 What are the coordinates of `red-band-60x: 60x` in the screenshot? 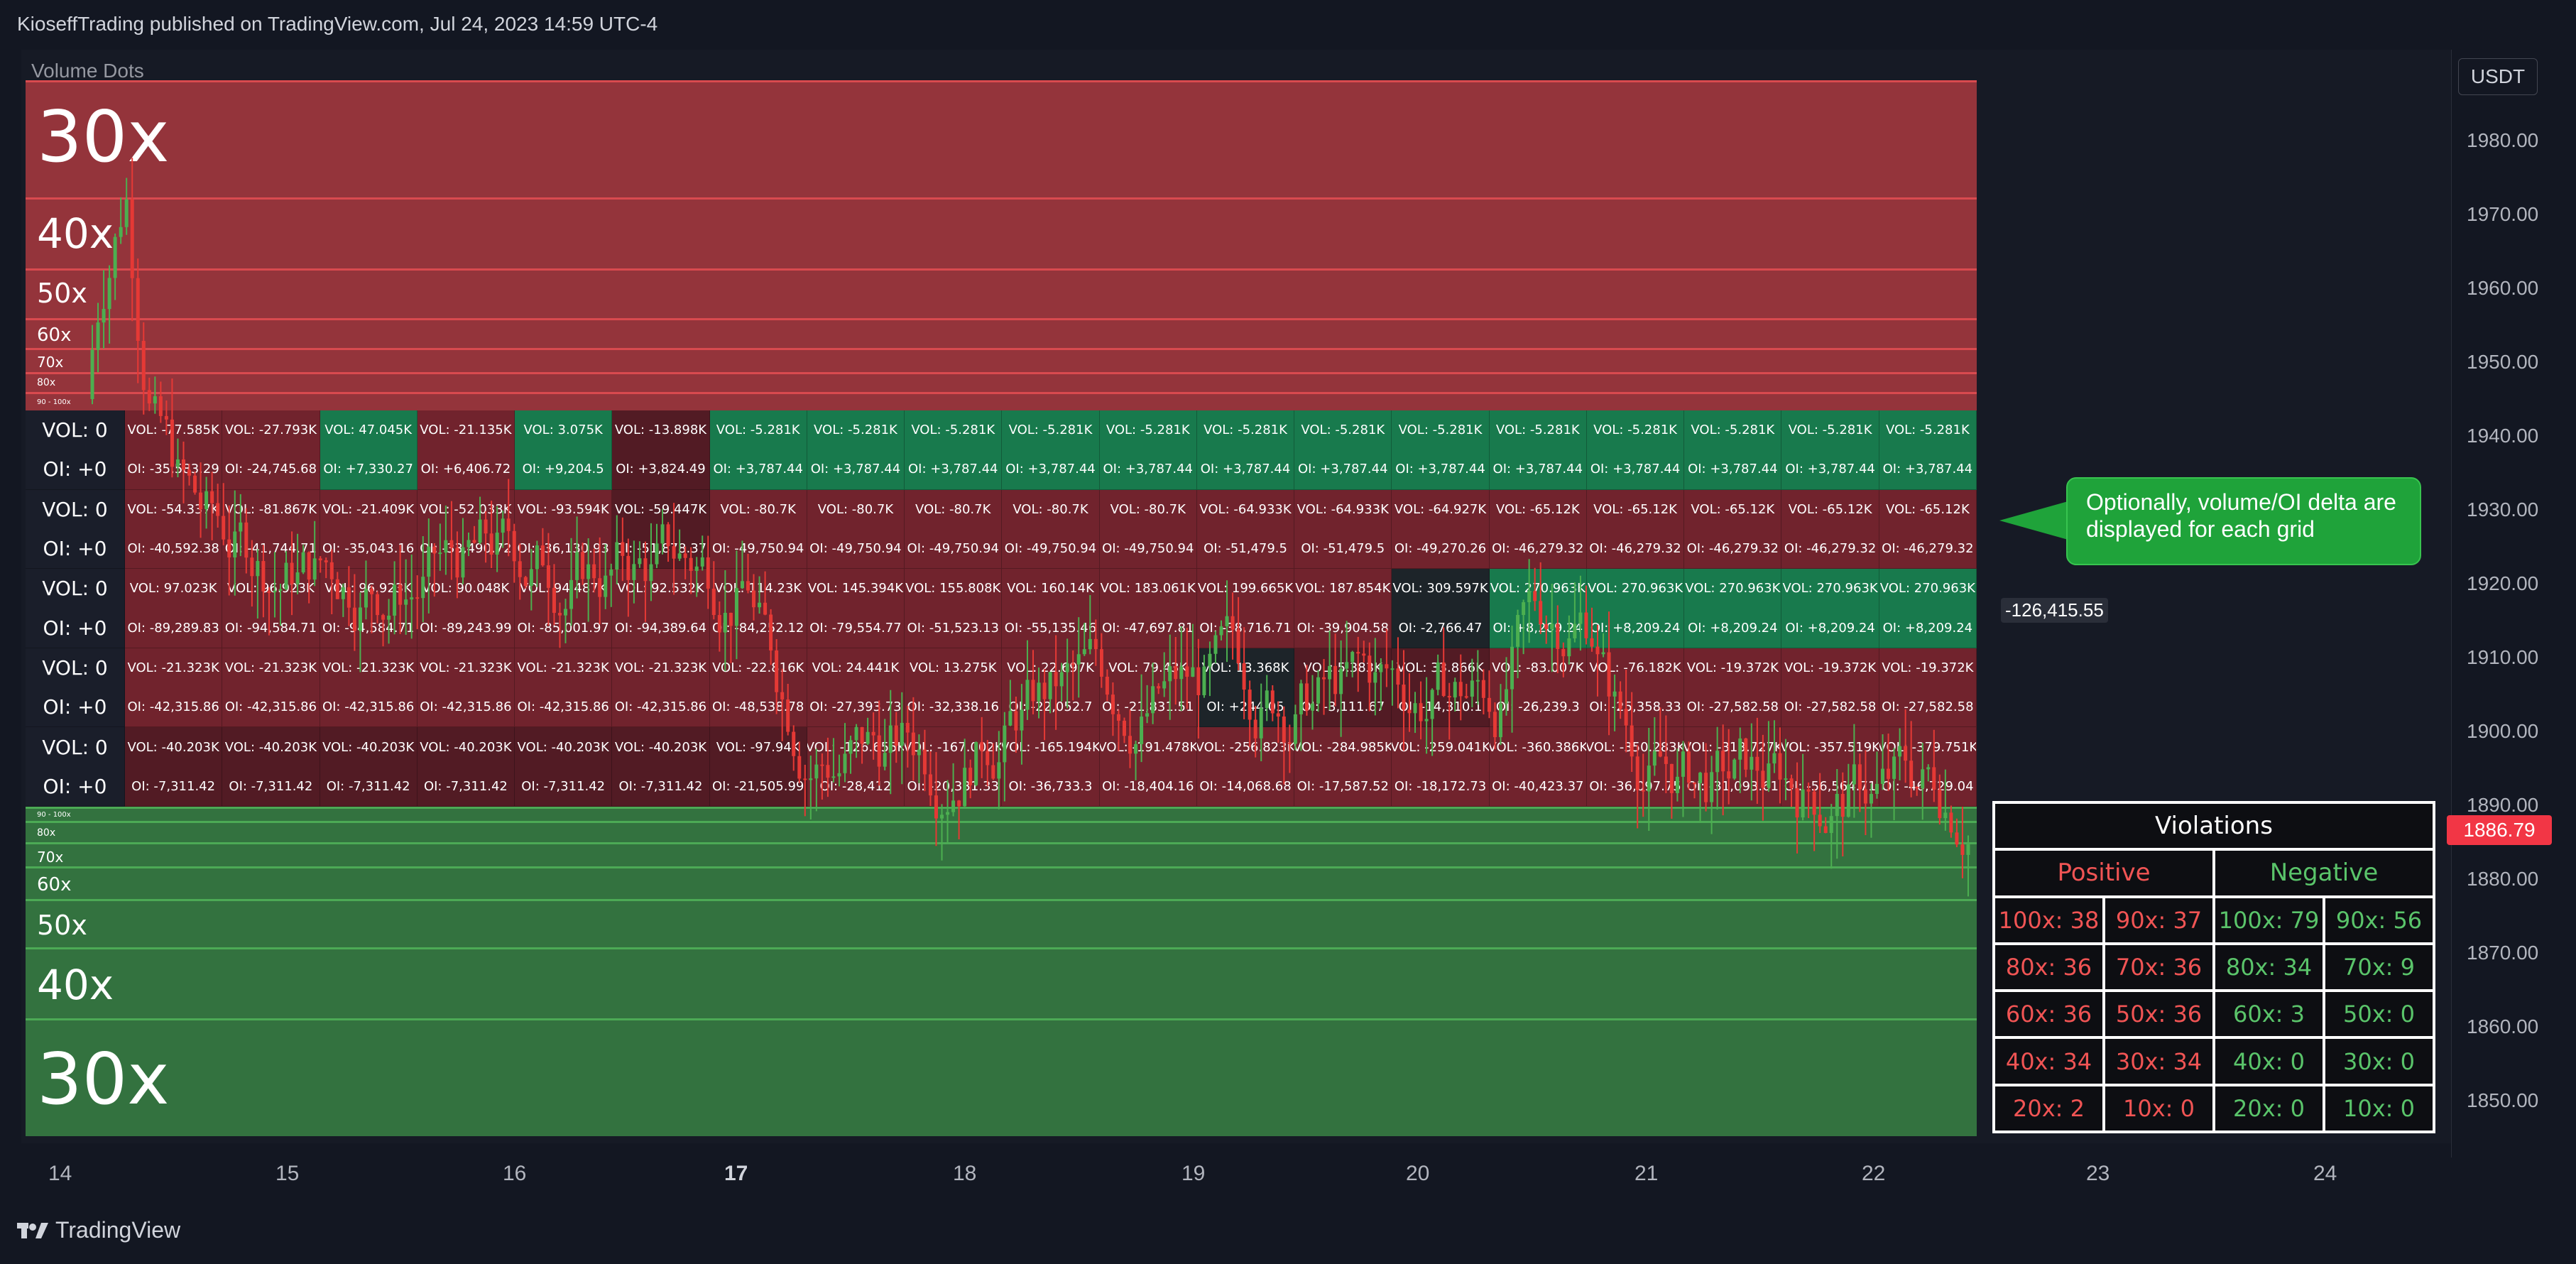 It's located at (1001, 333).